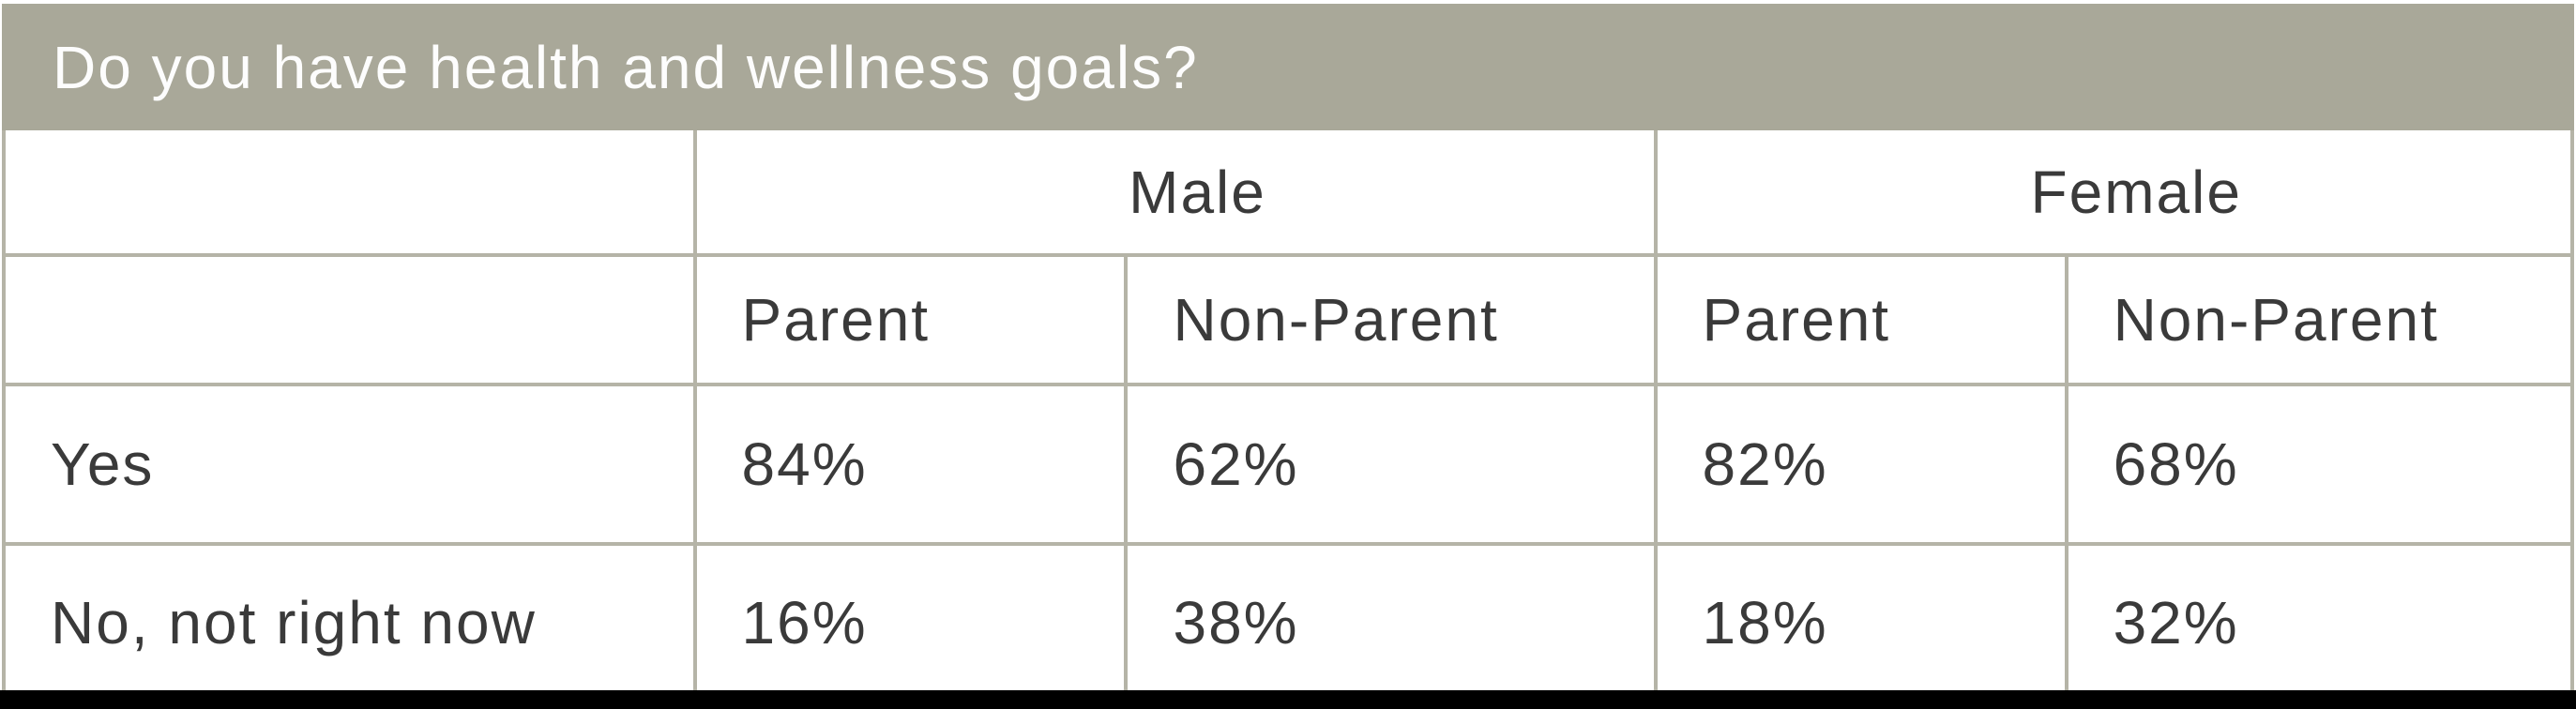 Image resolution: width=2576 pixels, height=709 pixels. Describe the element at coordinates (1175, 193) in the screenshot. I see `group-header-male: Male` at that location.